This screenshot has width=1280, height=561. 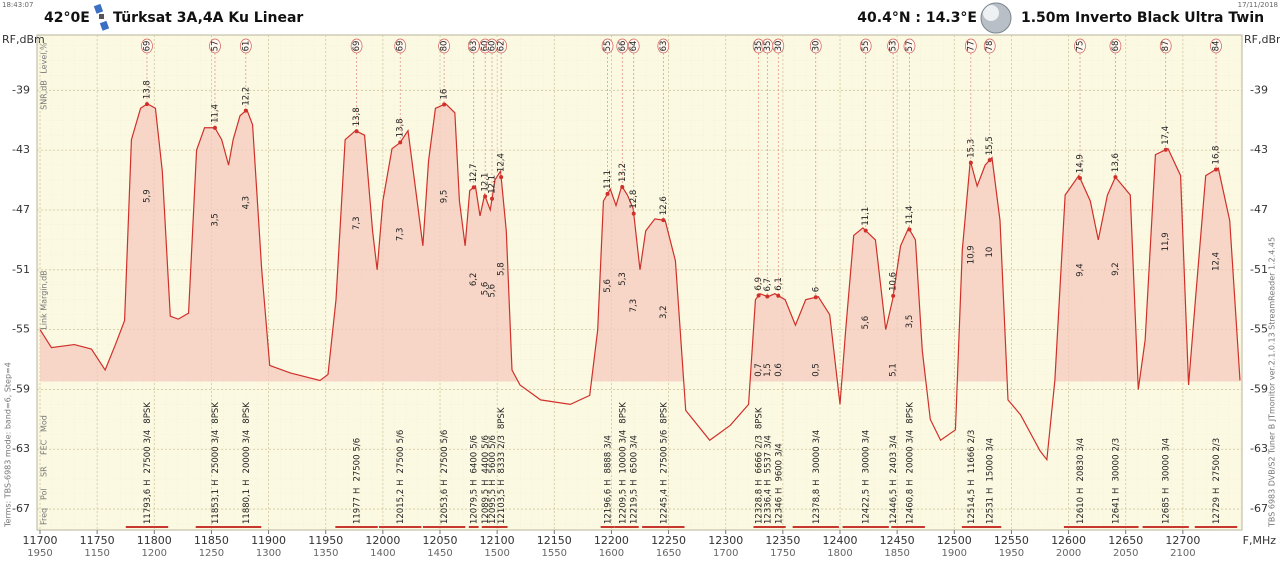 I want to click on channel-info: 12460,8 H 20000 3/4 8PSK, so click(x=910, y=463).